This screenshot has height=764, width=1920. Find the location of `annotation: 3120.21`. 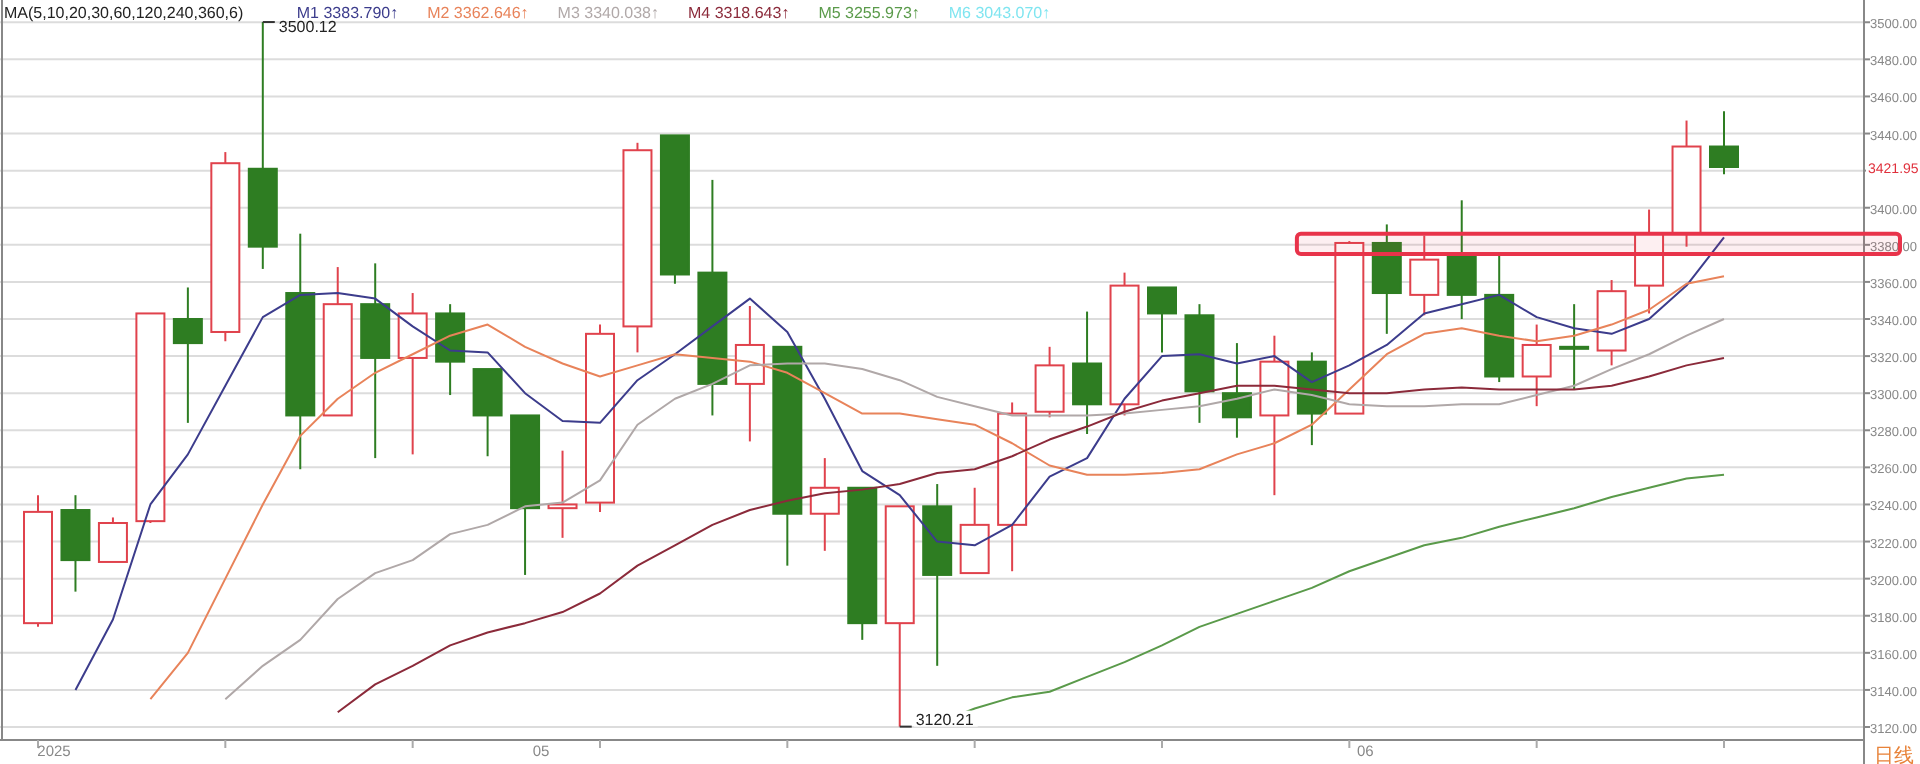

annotation: 3120.21 is located at coordinates (945, 719).